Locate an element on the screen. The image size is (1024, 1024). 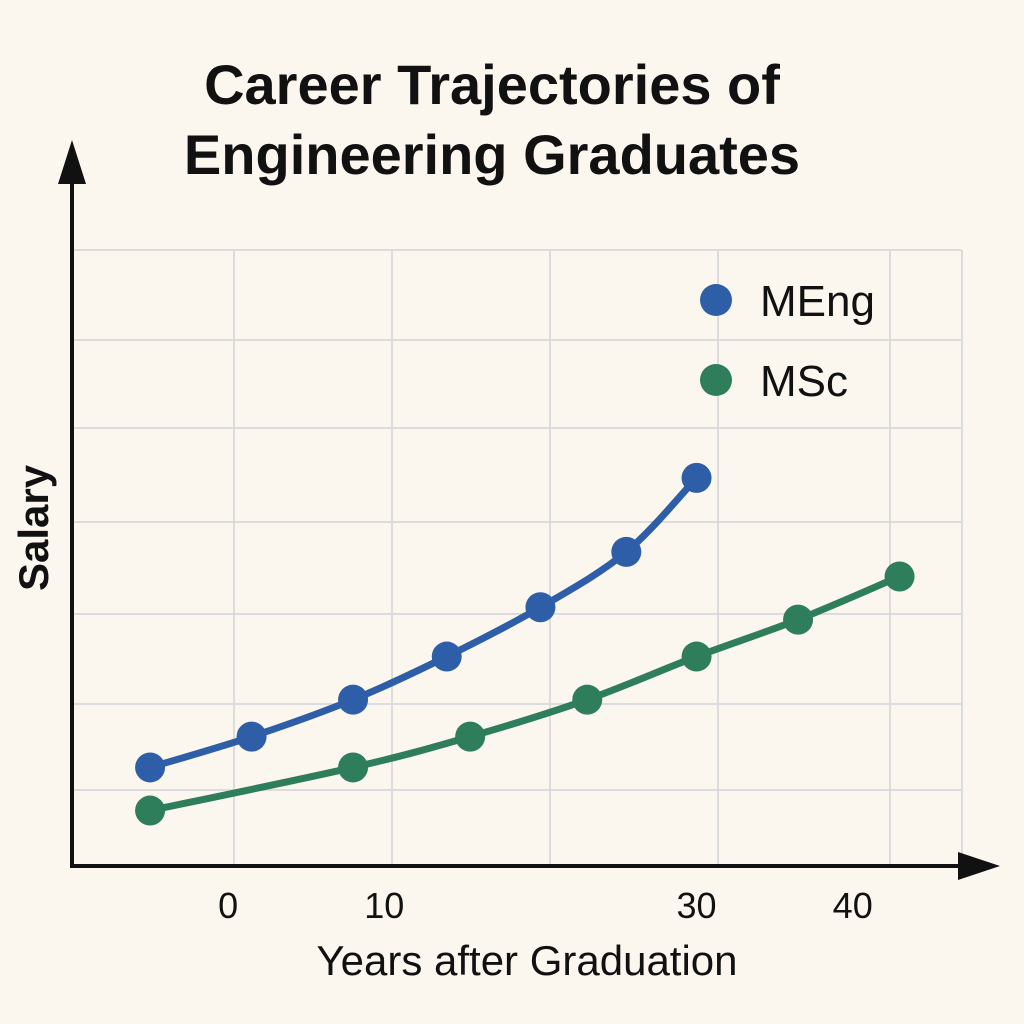
y-axis-label: Salary is located at coordinates (33, 527).